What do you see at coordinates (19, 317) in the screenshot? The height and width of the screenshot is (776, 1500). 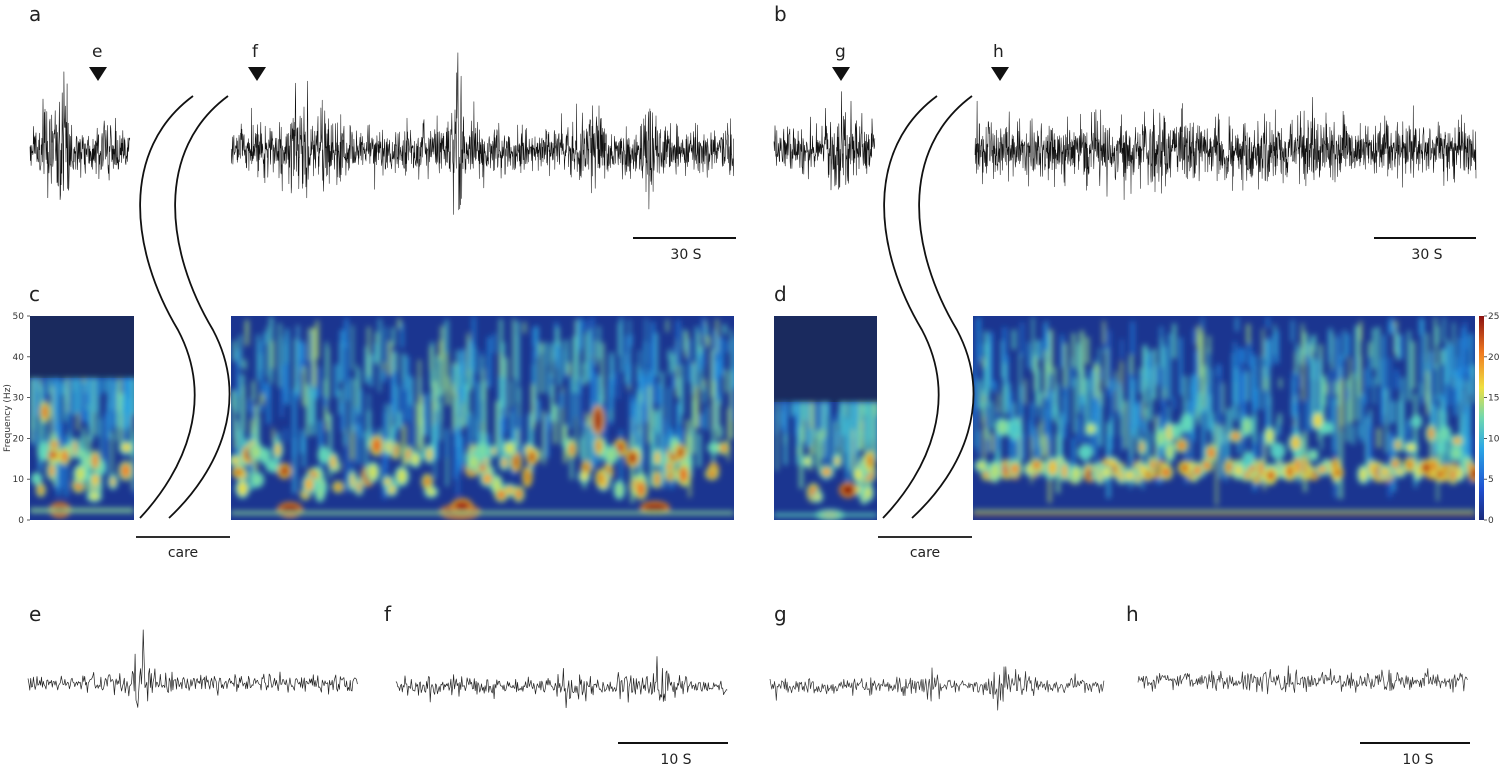 I see `y-tick-label: 50` at bounding box center [19, 317].